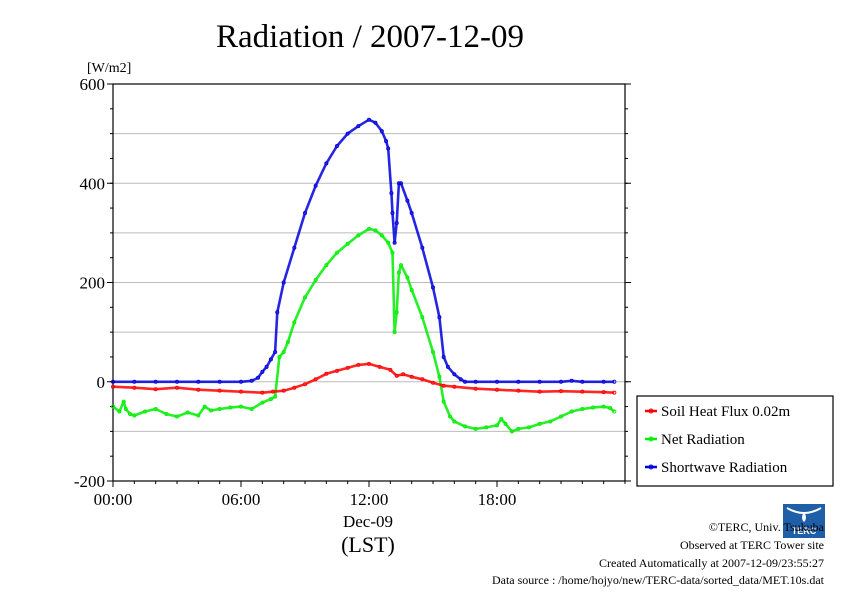 This screenshot has height=595, width=842. Describe the element at coordinates (368, 544) in the screenshot. I see `x-axis-unit-label: (LST)` at that location.